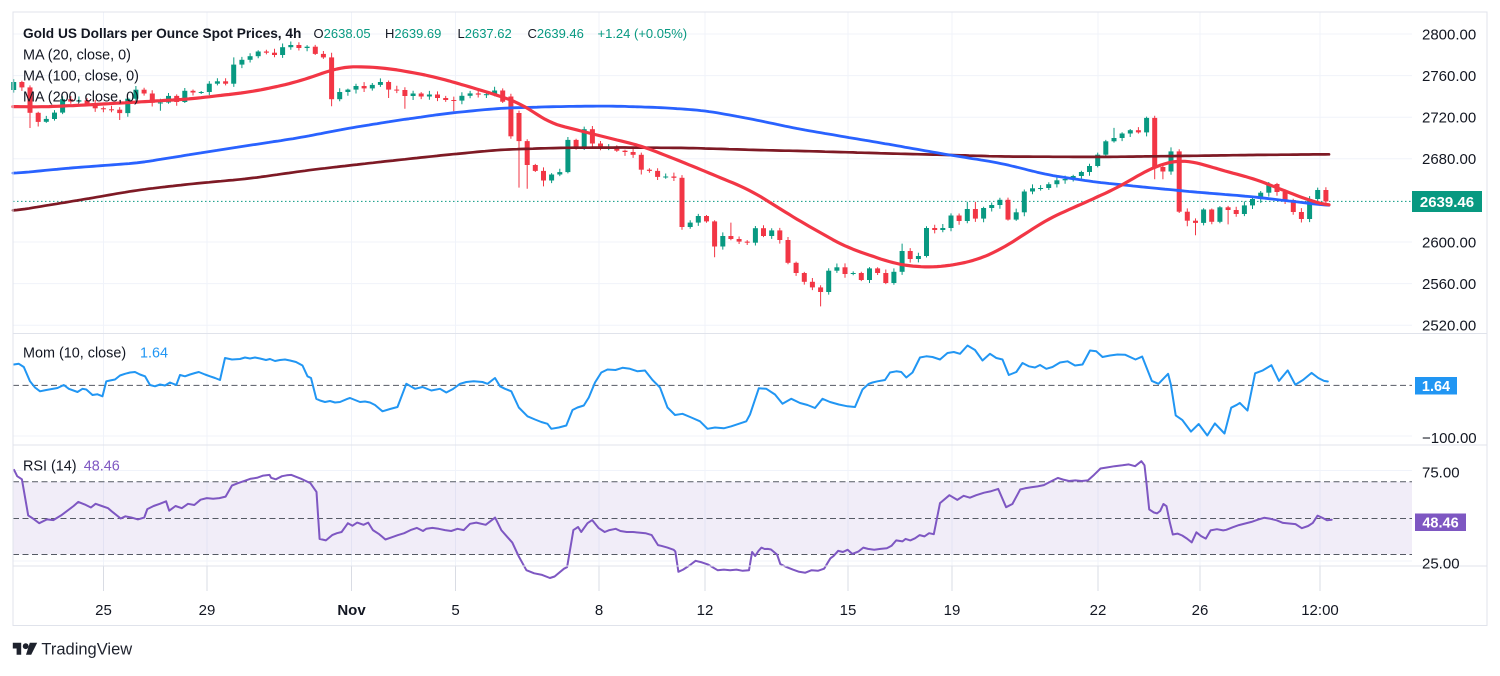 The image size is (1500, 676). I want to click on svg-text: 25, so click(103, 610).